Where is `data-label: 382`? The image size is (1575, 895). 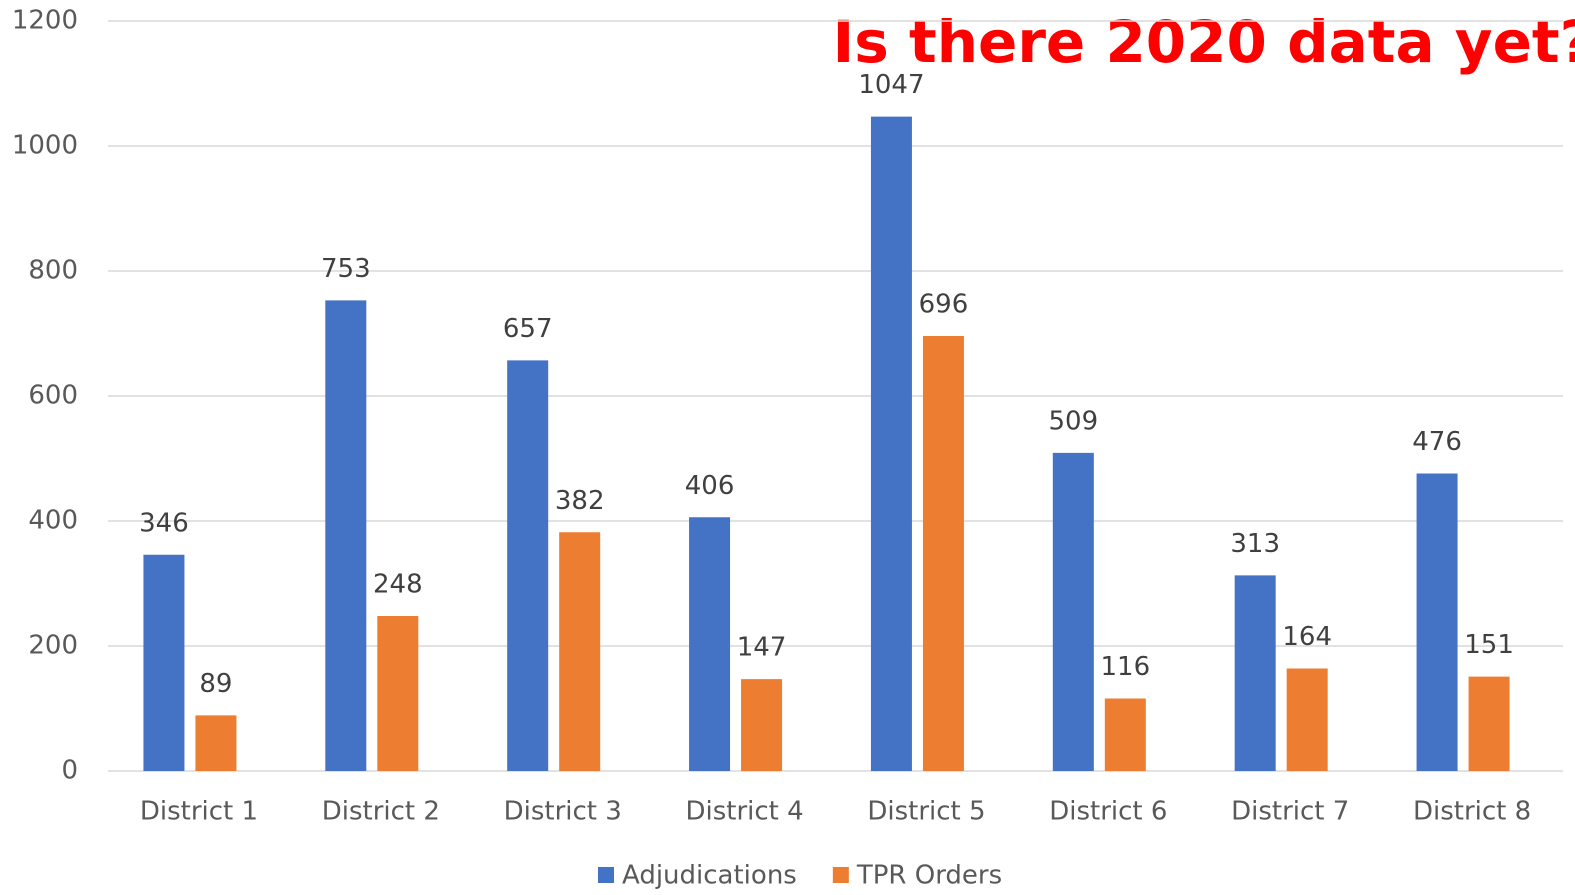
data-label: 382 is located at coordinates (580, 501).